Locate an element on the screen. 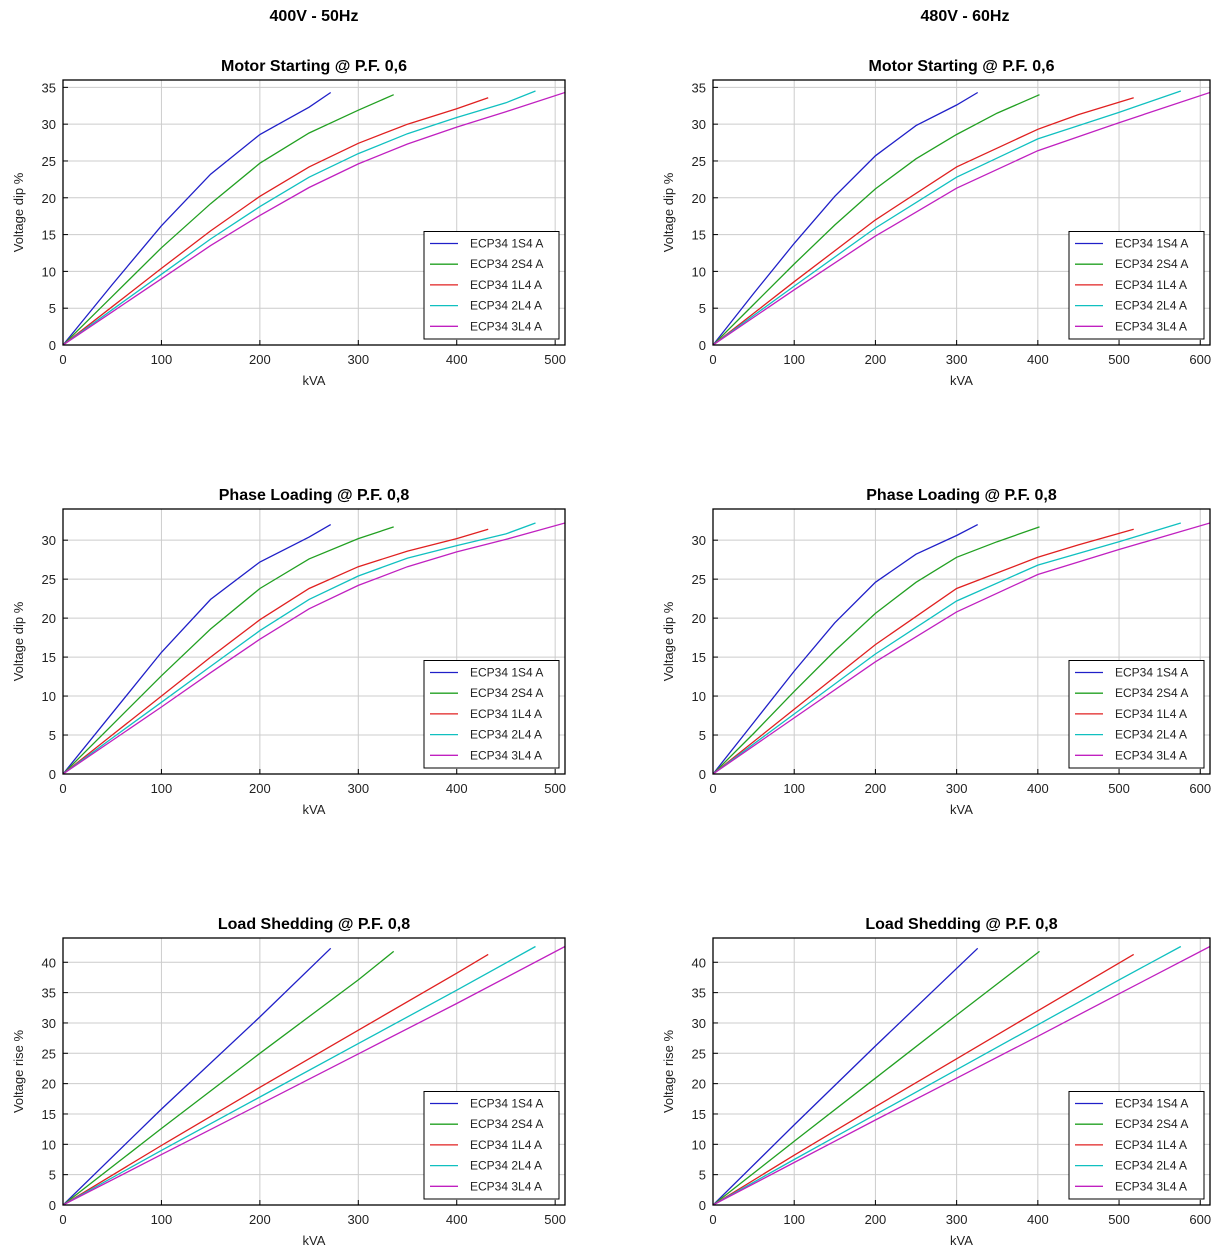 Image resolution: width=1228 pixels, height=1251 pixels. legend-box is located at coordinates (1136, 1145).